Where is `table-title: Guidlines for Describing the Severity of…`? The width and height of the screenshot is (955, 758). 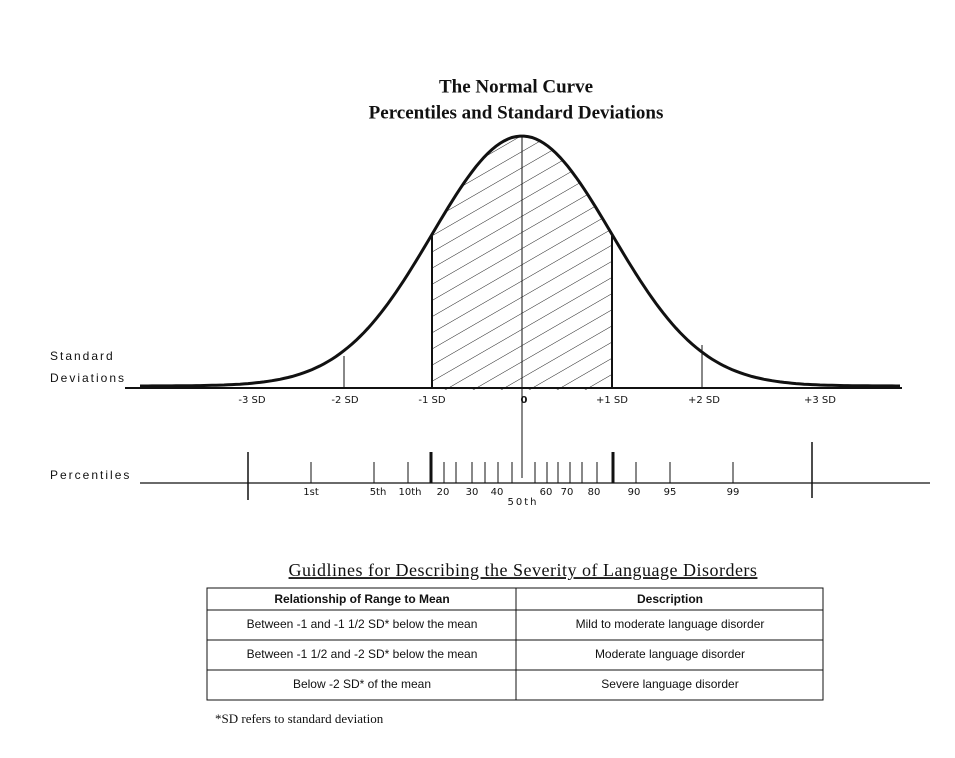
table-title: Guidlines for Describing the Severity of… is located at coordinates (523, 570).